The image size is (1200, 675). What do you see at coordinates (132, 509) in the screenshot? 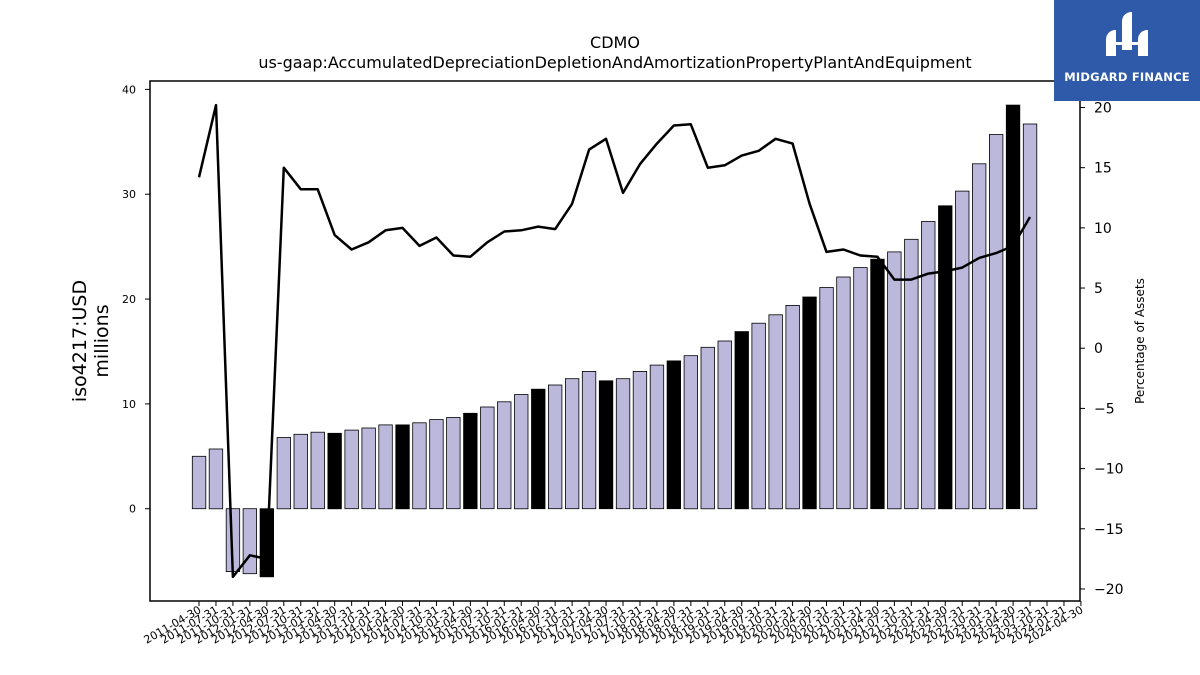
I see `y-tick-label: 0` at bounding box center [132, 509].